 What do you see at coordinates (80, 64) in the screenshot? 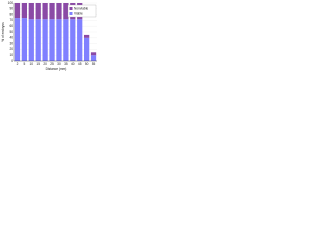
I see `x-tick-label: 45` at bounding box center [80, 64].